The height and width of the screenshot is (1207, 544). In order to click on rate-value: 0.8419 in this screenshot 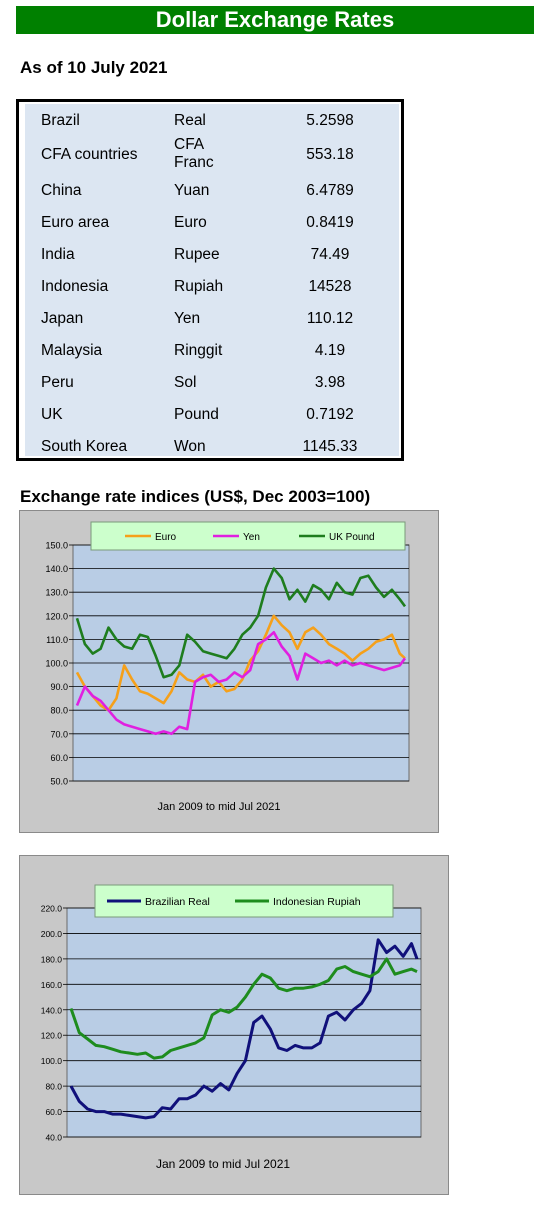, I will do `click(330, 222)`.